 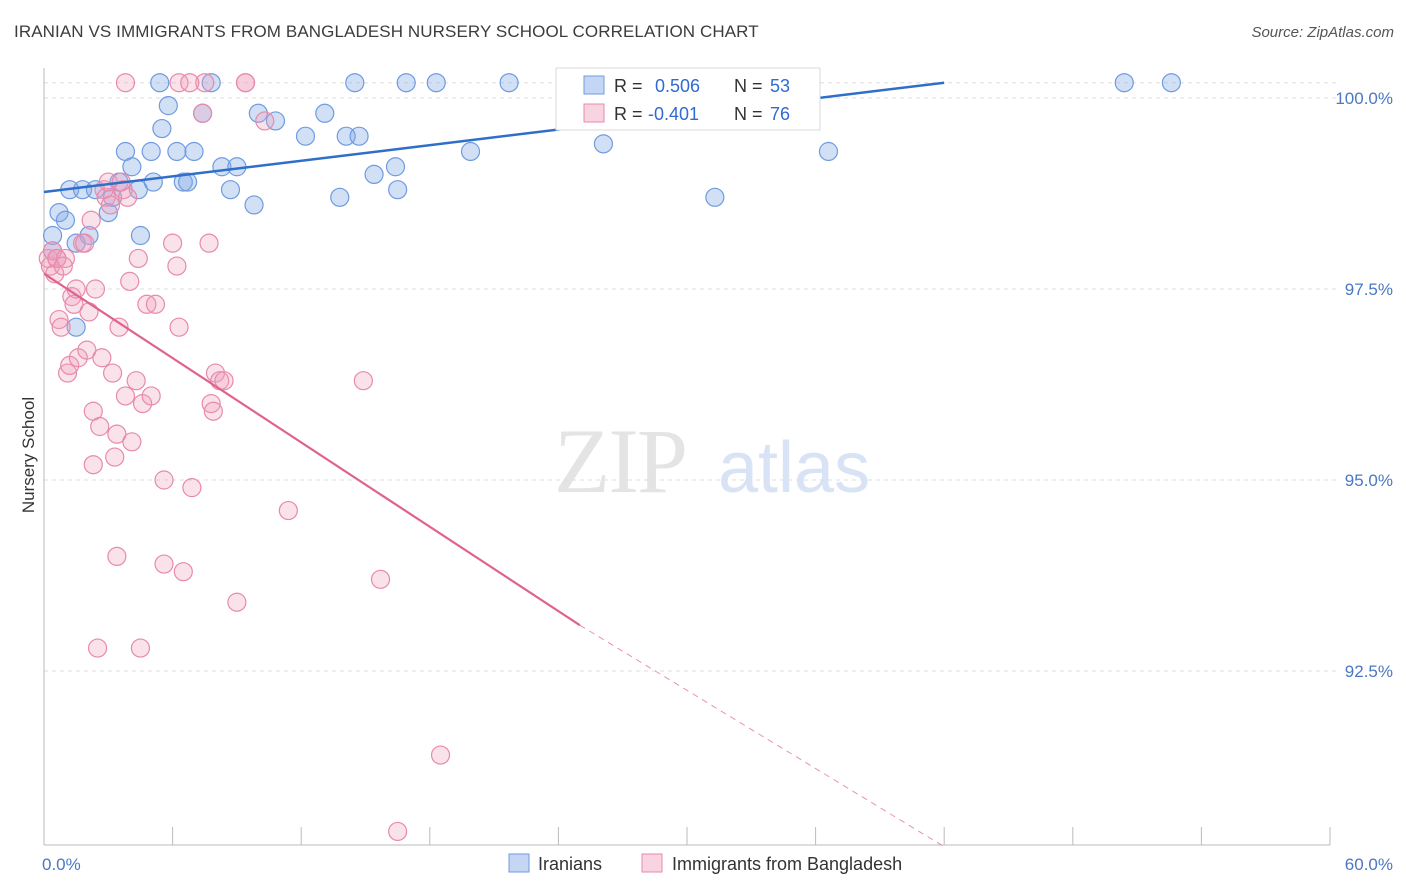 I want to click on legend-n-value-2: 76, so click(x=780, y=114).